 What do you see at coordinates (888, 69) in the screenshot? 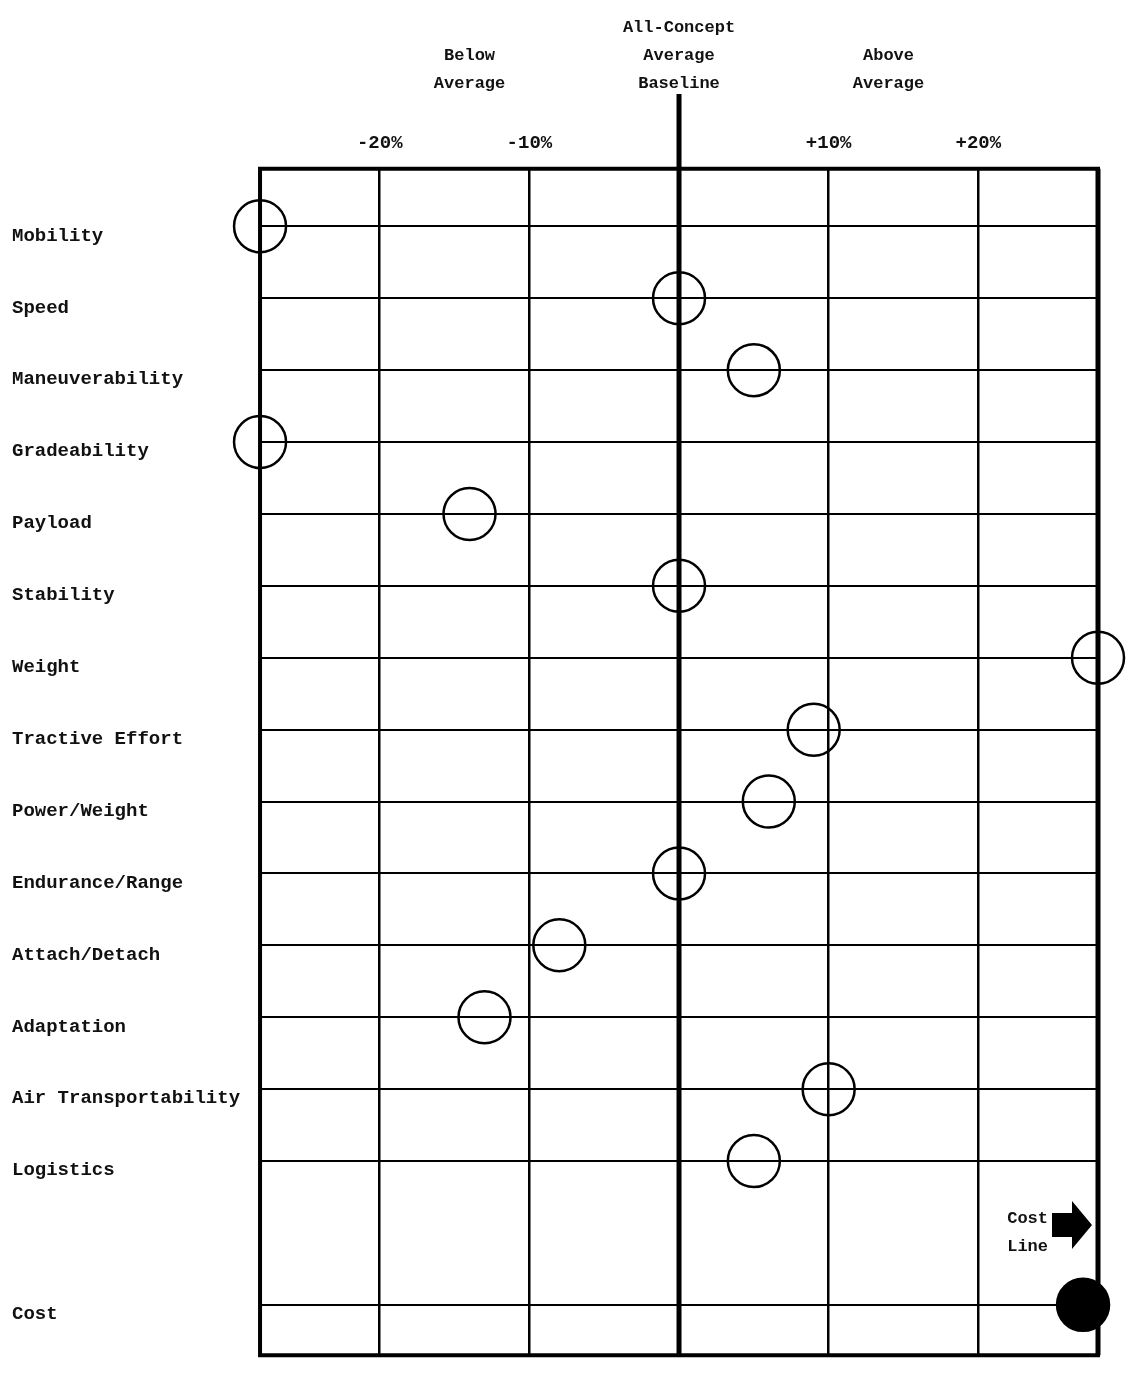
I see `text: Above Average` at bounding box center [888, 69].